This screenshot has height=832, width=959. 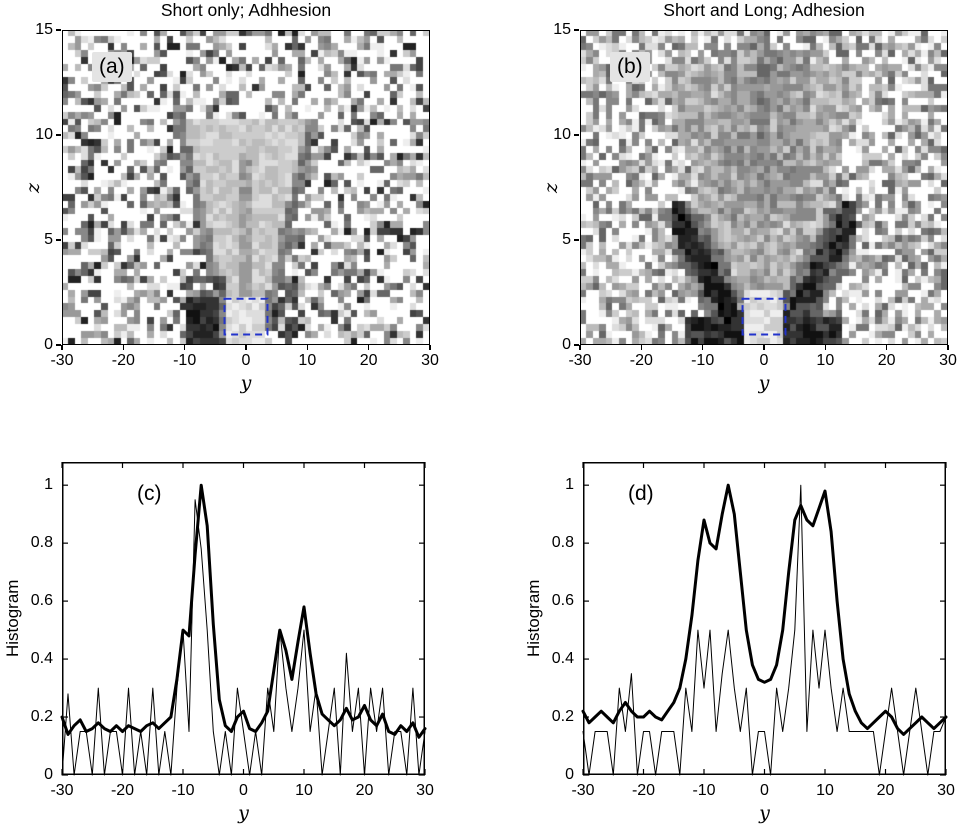 I want to click on panel-d-xlabel: y, so click(x=764, y=813).